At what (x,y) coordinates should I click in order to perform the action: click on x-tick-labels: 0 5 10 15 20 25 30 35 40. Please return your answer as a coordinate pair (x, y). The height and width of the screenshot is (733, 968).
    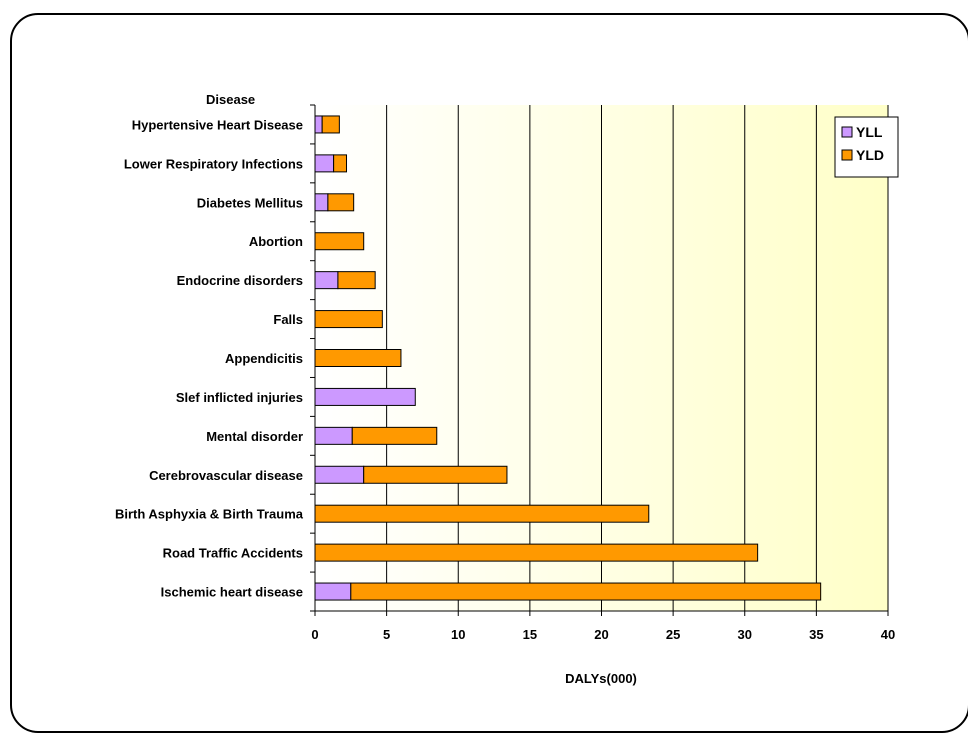
    Looking at the image, I should click on (603, 634).